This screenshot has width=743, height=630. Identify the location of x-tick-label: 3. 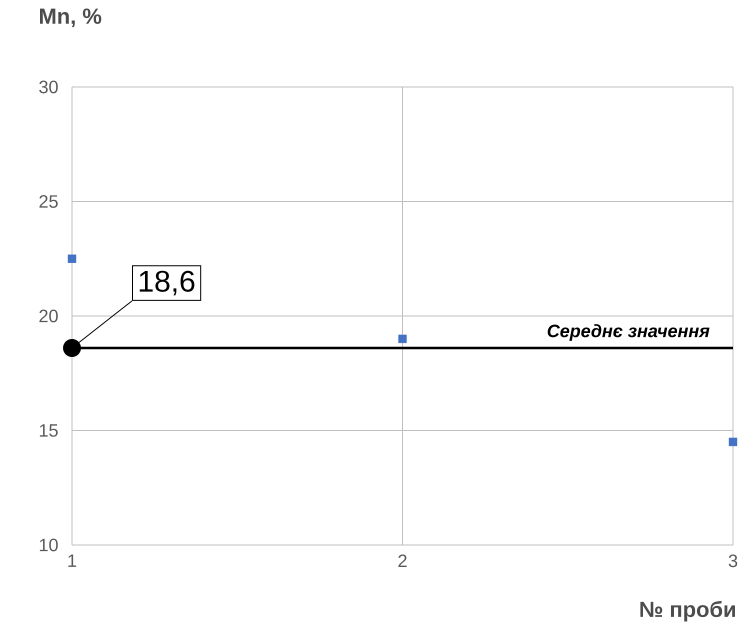
(733, 561).